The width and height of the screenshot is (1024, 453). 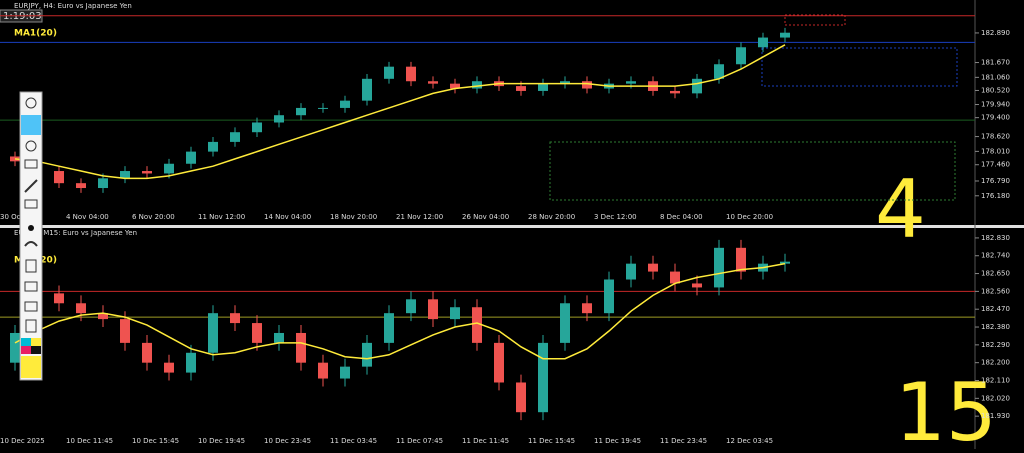 I want to click on y-tick-label: 178.620, so click(x=995, y=137).